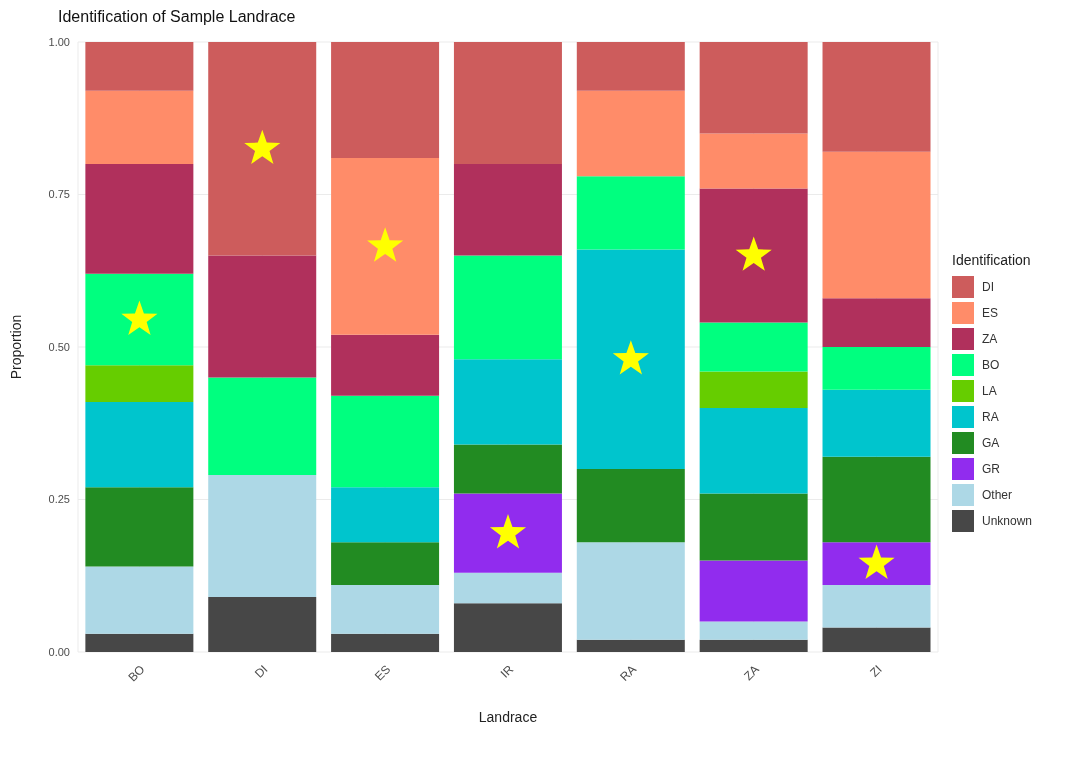 This screenshot has height=758, width=1078. What do you see at coordinates (990, 417) in the screenshot?
I see `legend-label: RA` at bounding box center [990, 417].